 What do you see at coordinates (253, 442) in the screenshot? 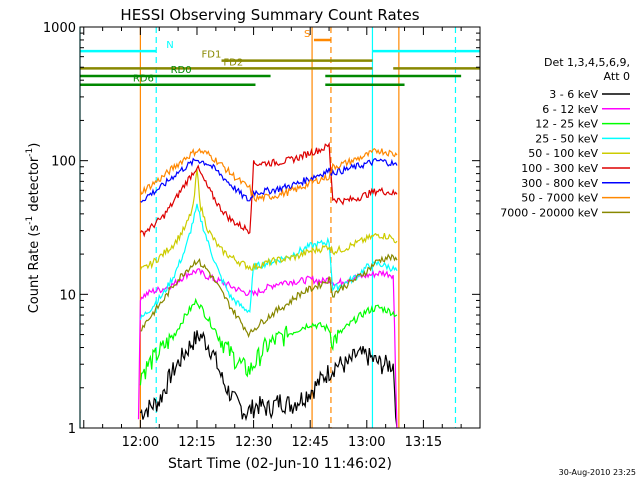
I see `x-tick-label-2: 12:30` at bounding box center [253, 442].